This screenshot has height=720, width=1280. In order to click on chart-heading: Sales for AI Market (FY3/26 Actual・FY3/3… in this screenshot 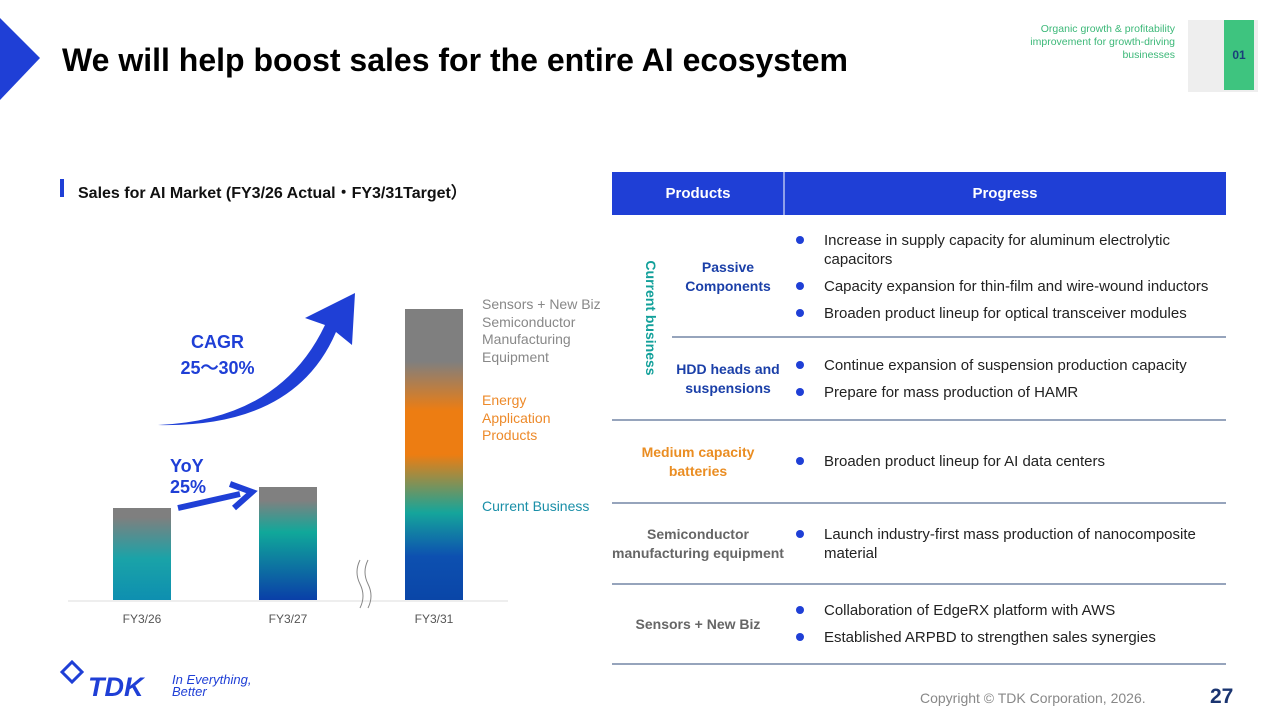, I will do `click(272, 193)`.